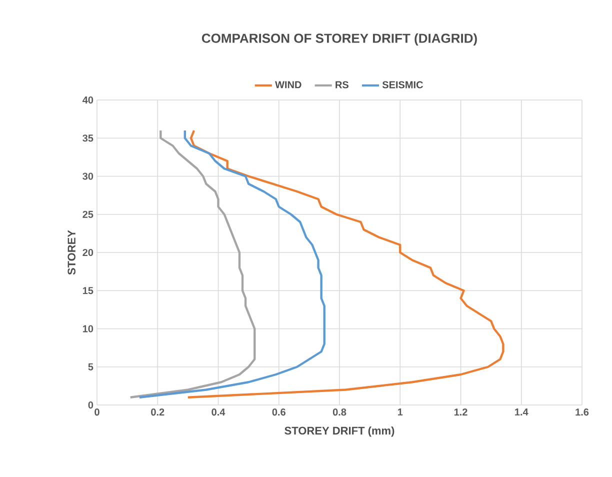  I want to click on y-axis-title: STOREY, so click(72, 252).